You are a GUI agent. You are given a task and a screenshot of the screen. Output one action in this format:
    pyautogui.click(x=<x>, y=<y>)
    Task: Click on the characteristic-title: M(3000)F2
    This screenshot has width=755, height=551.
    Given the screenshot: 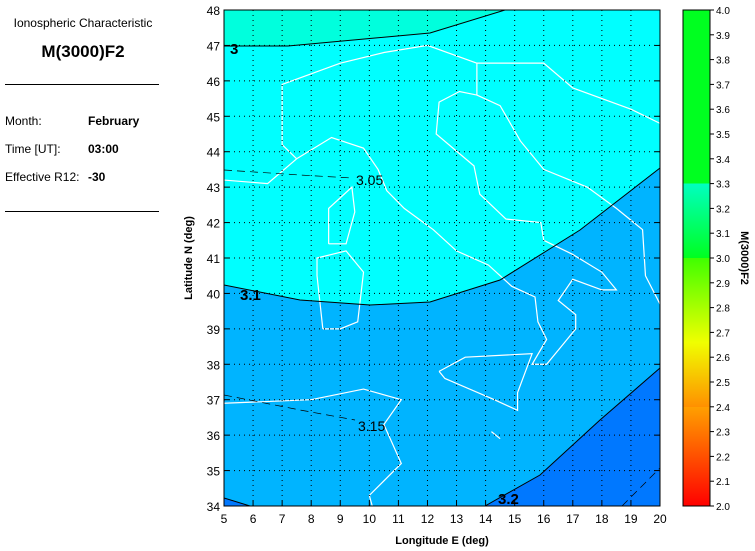 What is the action you would take?
    pyautogui.click(x=83, y=51)
    